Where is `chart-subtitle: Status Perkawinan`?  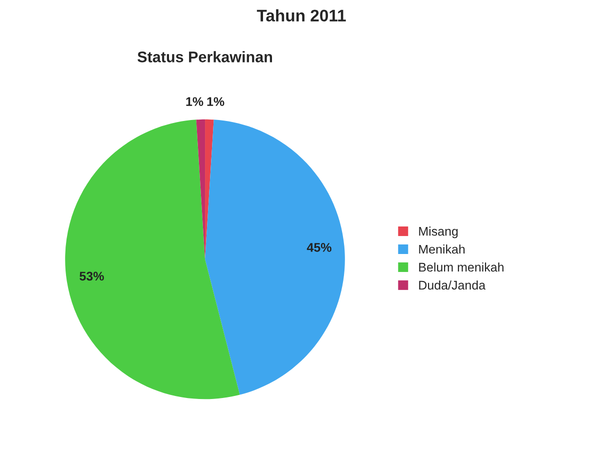
chart-subtitle: Status Perkawinan is located at coordinates (205, 56).